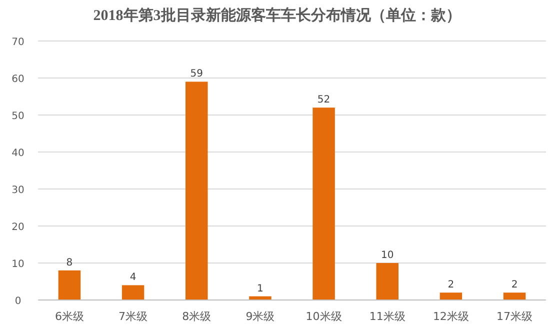 Image resolution: width=554 pixels, height=335 pixels. Describe the element at coordinates (18, 227) in the screenshot. I see `y-tick-label: 20` at that location.